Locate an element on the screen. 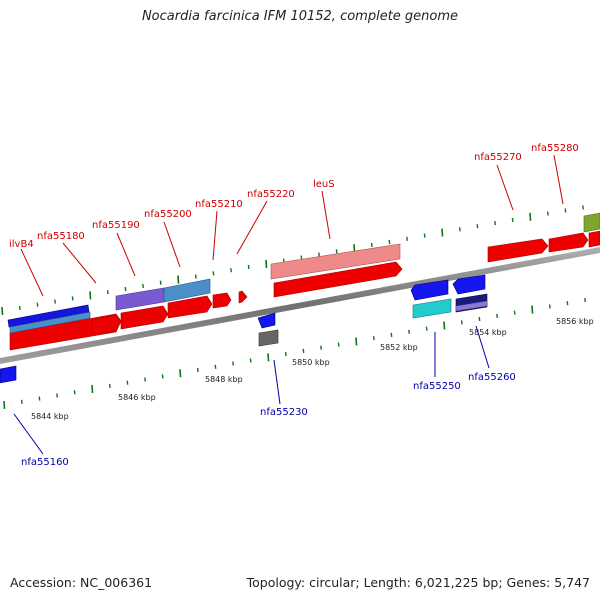  scale-label: 5852 kbp is located at coordinates (399, 347).